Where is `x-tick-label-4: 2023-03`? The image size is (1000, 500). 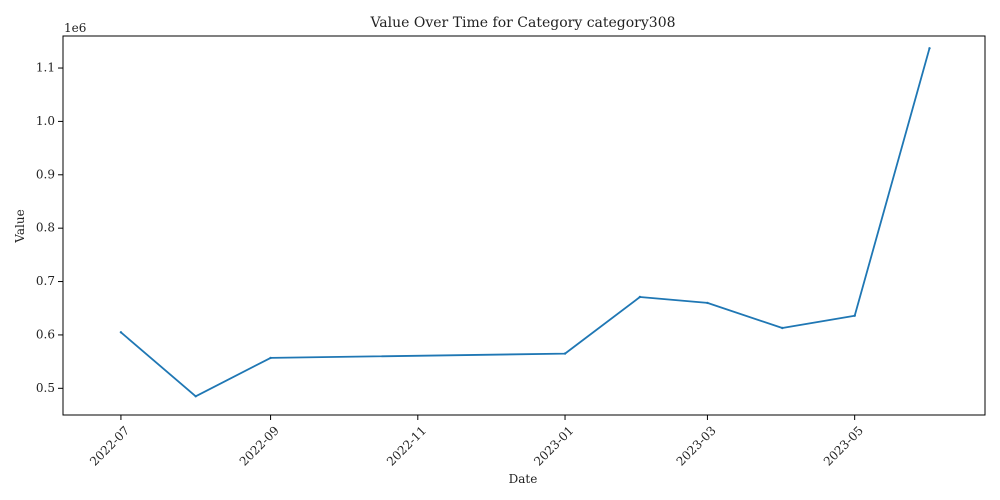
x-tick-label-4: 2023-03 is located at coordinates (696, 445).